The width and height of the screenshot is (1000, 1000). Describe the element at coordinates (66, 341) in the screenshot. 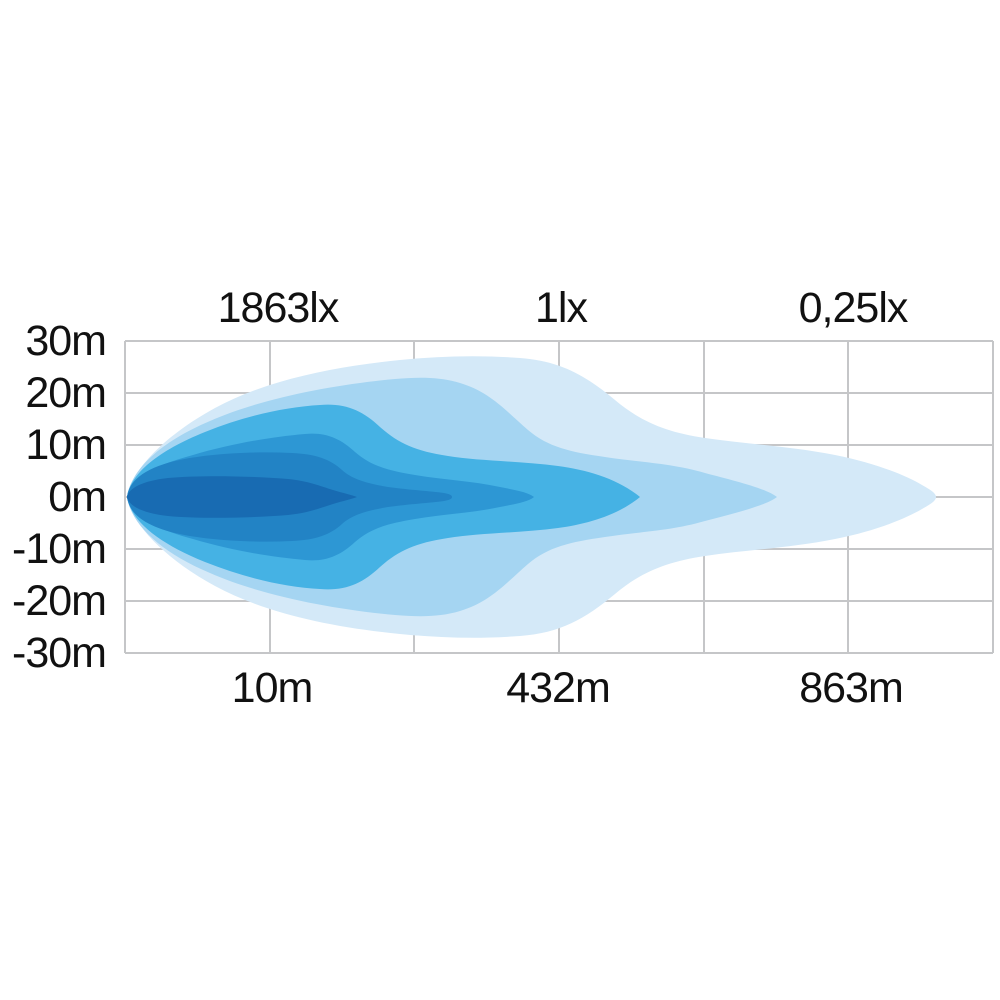

I see `y-tick-30m: 30m` at that location.